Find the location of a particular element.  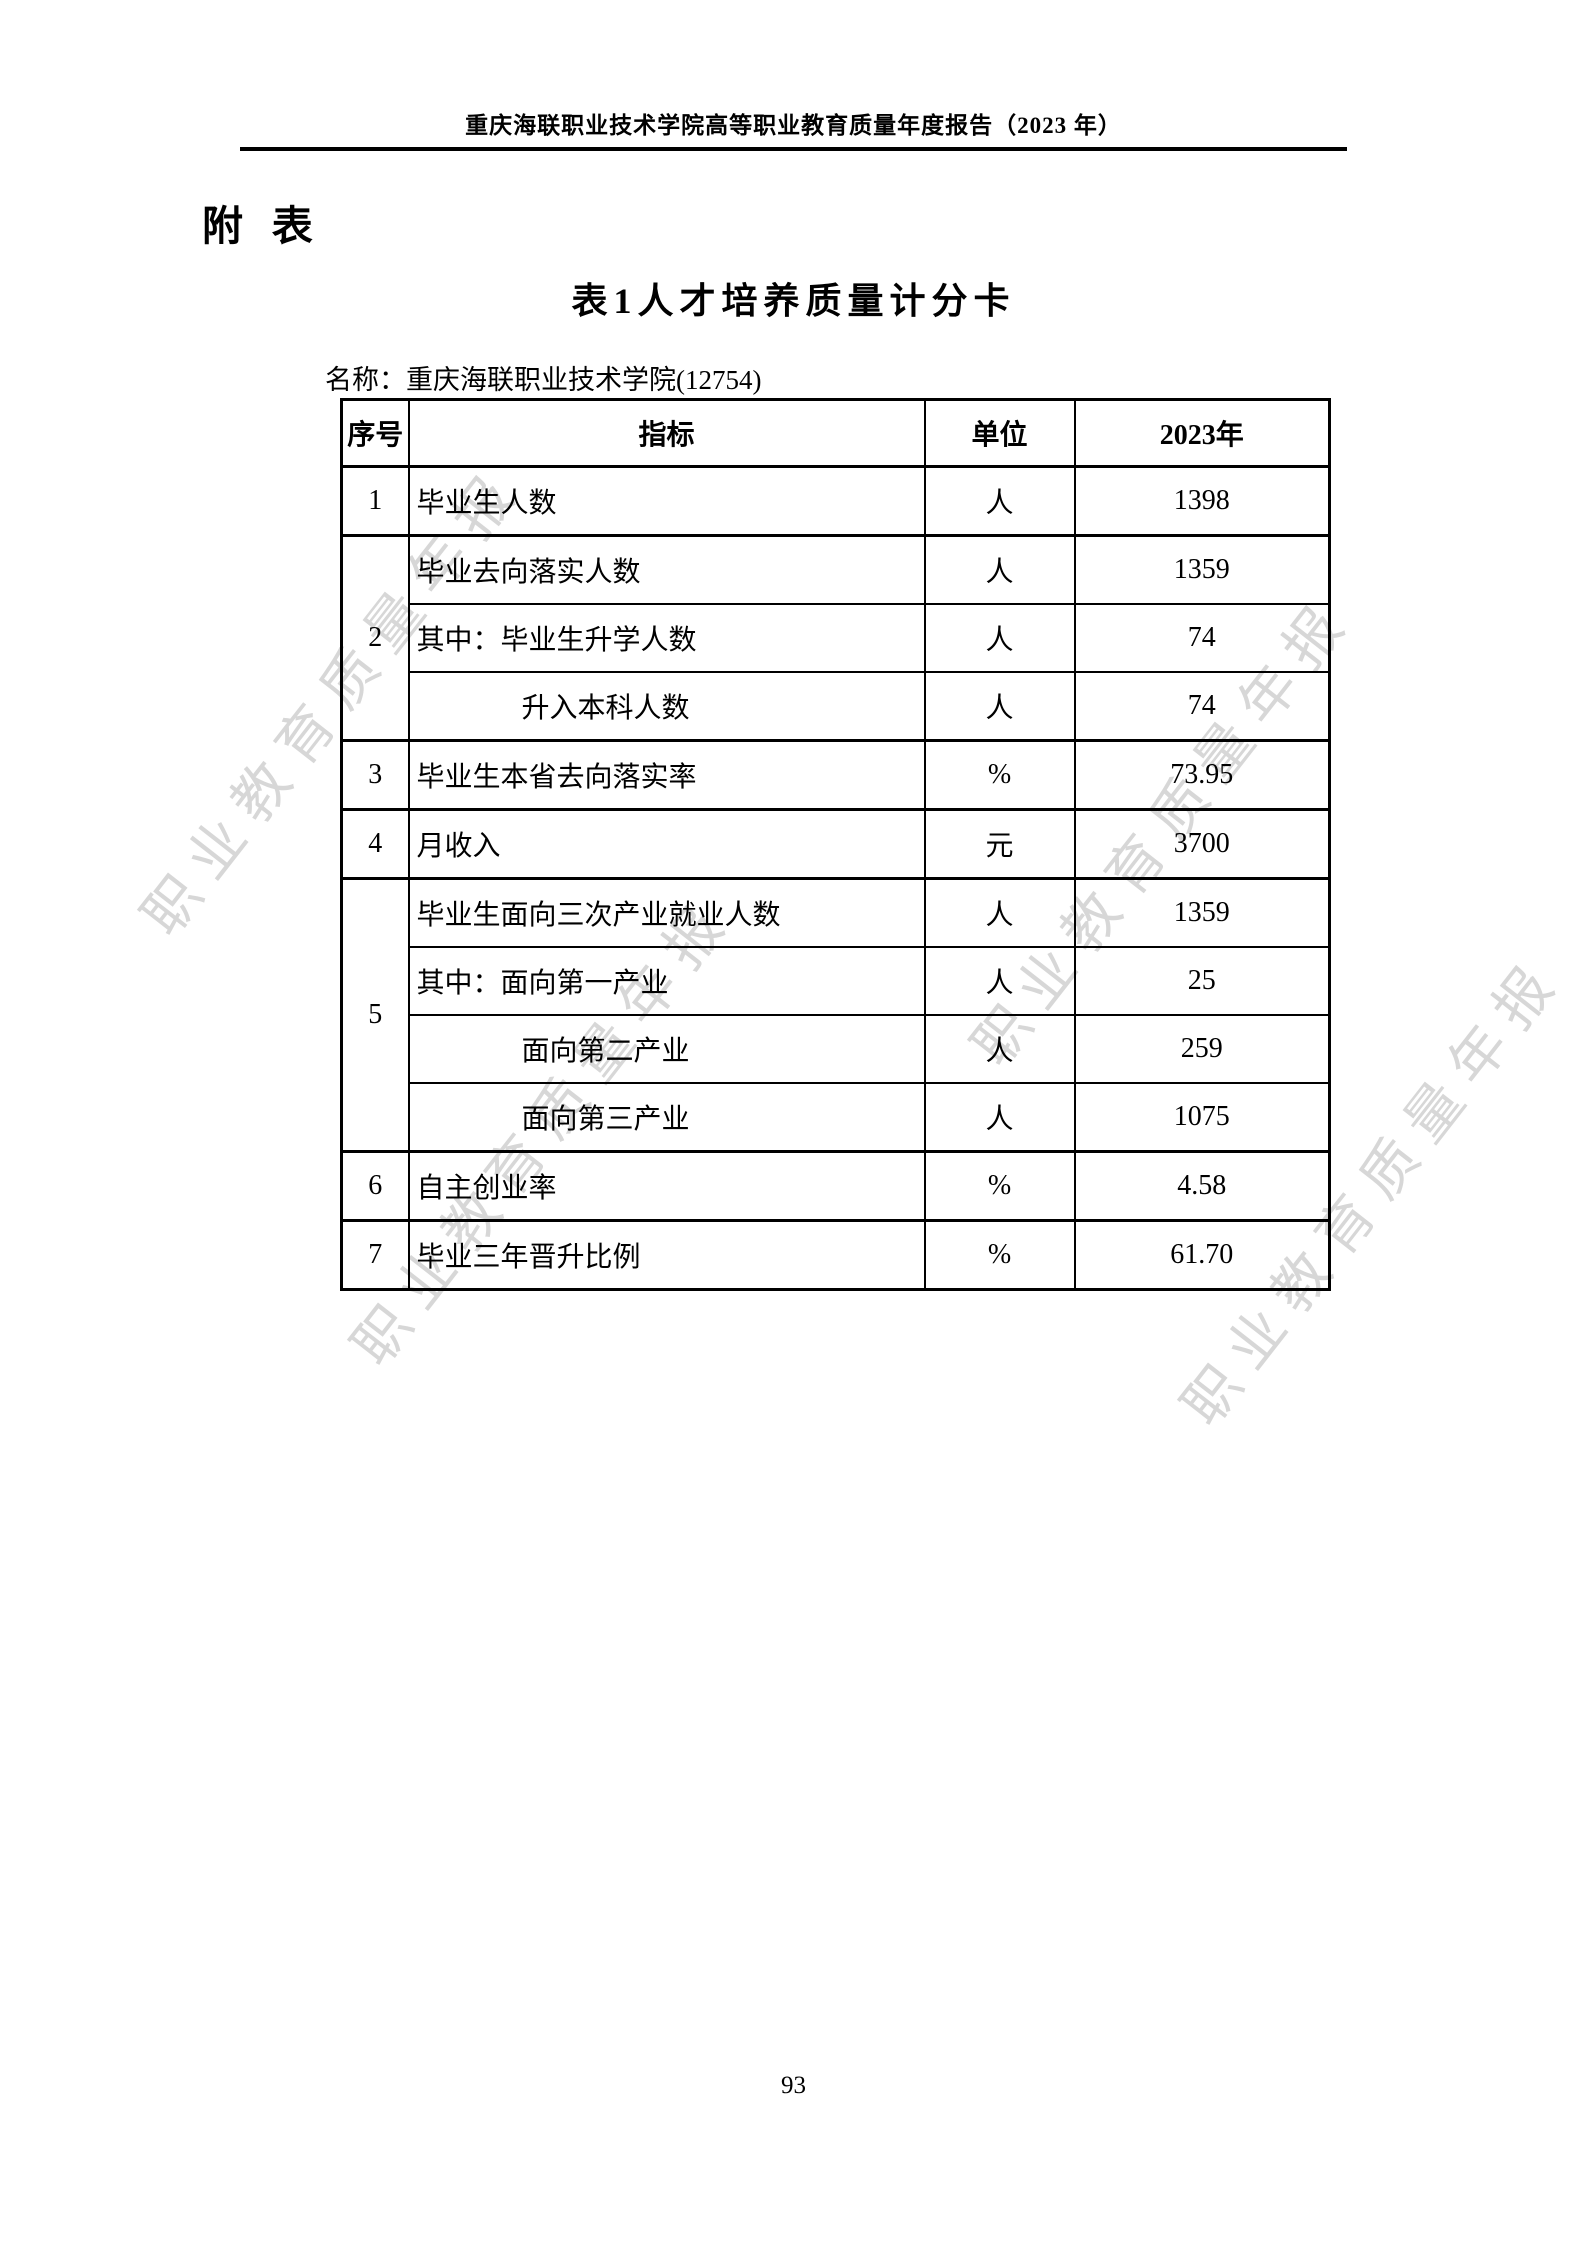

col-header-year: 2023年 is located at coordinates (1202, 433).